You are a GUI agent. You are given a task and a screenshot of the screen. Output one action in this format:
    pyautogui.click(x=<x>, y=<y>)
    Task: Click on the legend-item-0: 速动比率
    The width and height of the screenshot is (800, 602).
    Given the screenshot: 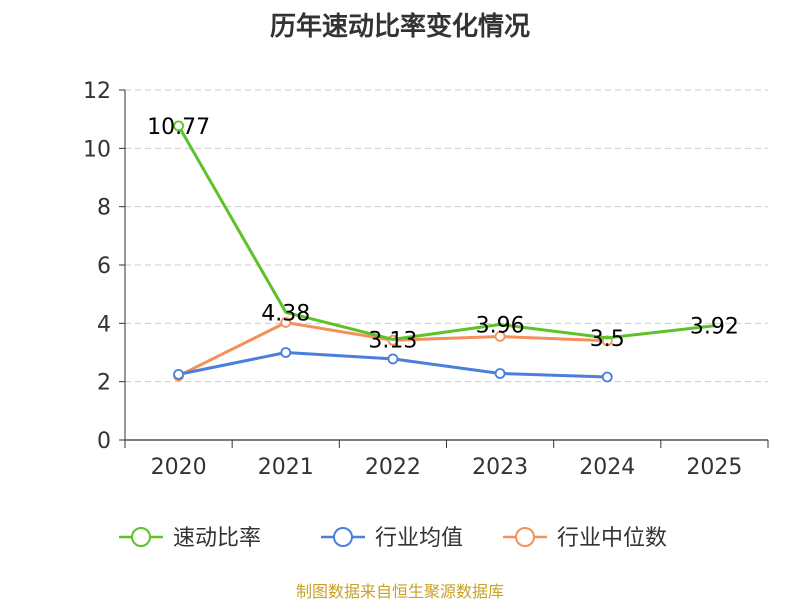 What is the action you would take?
    pyautogui.click(x=190, y=538)
    